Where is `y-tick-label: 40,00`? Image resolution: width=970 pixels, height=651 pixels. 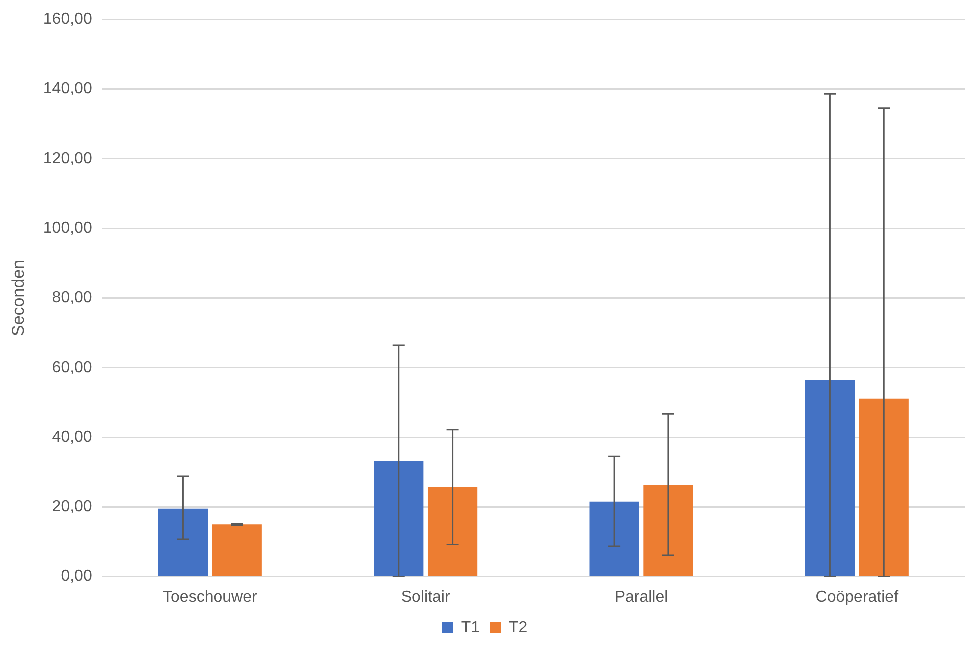
y-tick-label: 40,00 is located at coordinates (72, 437).